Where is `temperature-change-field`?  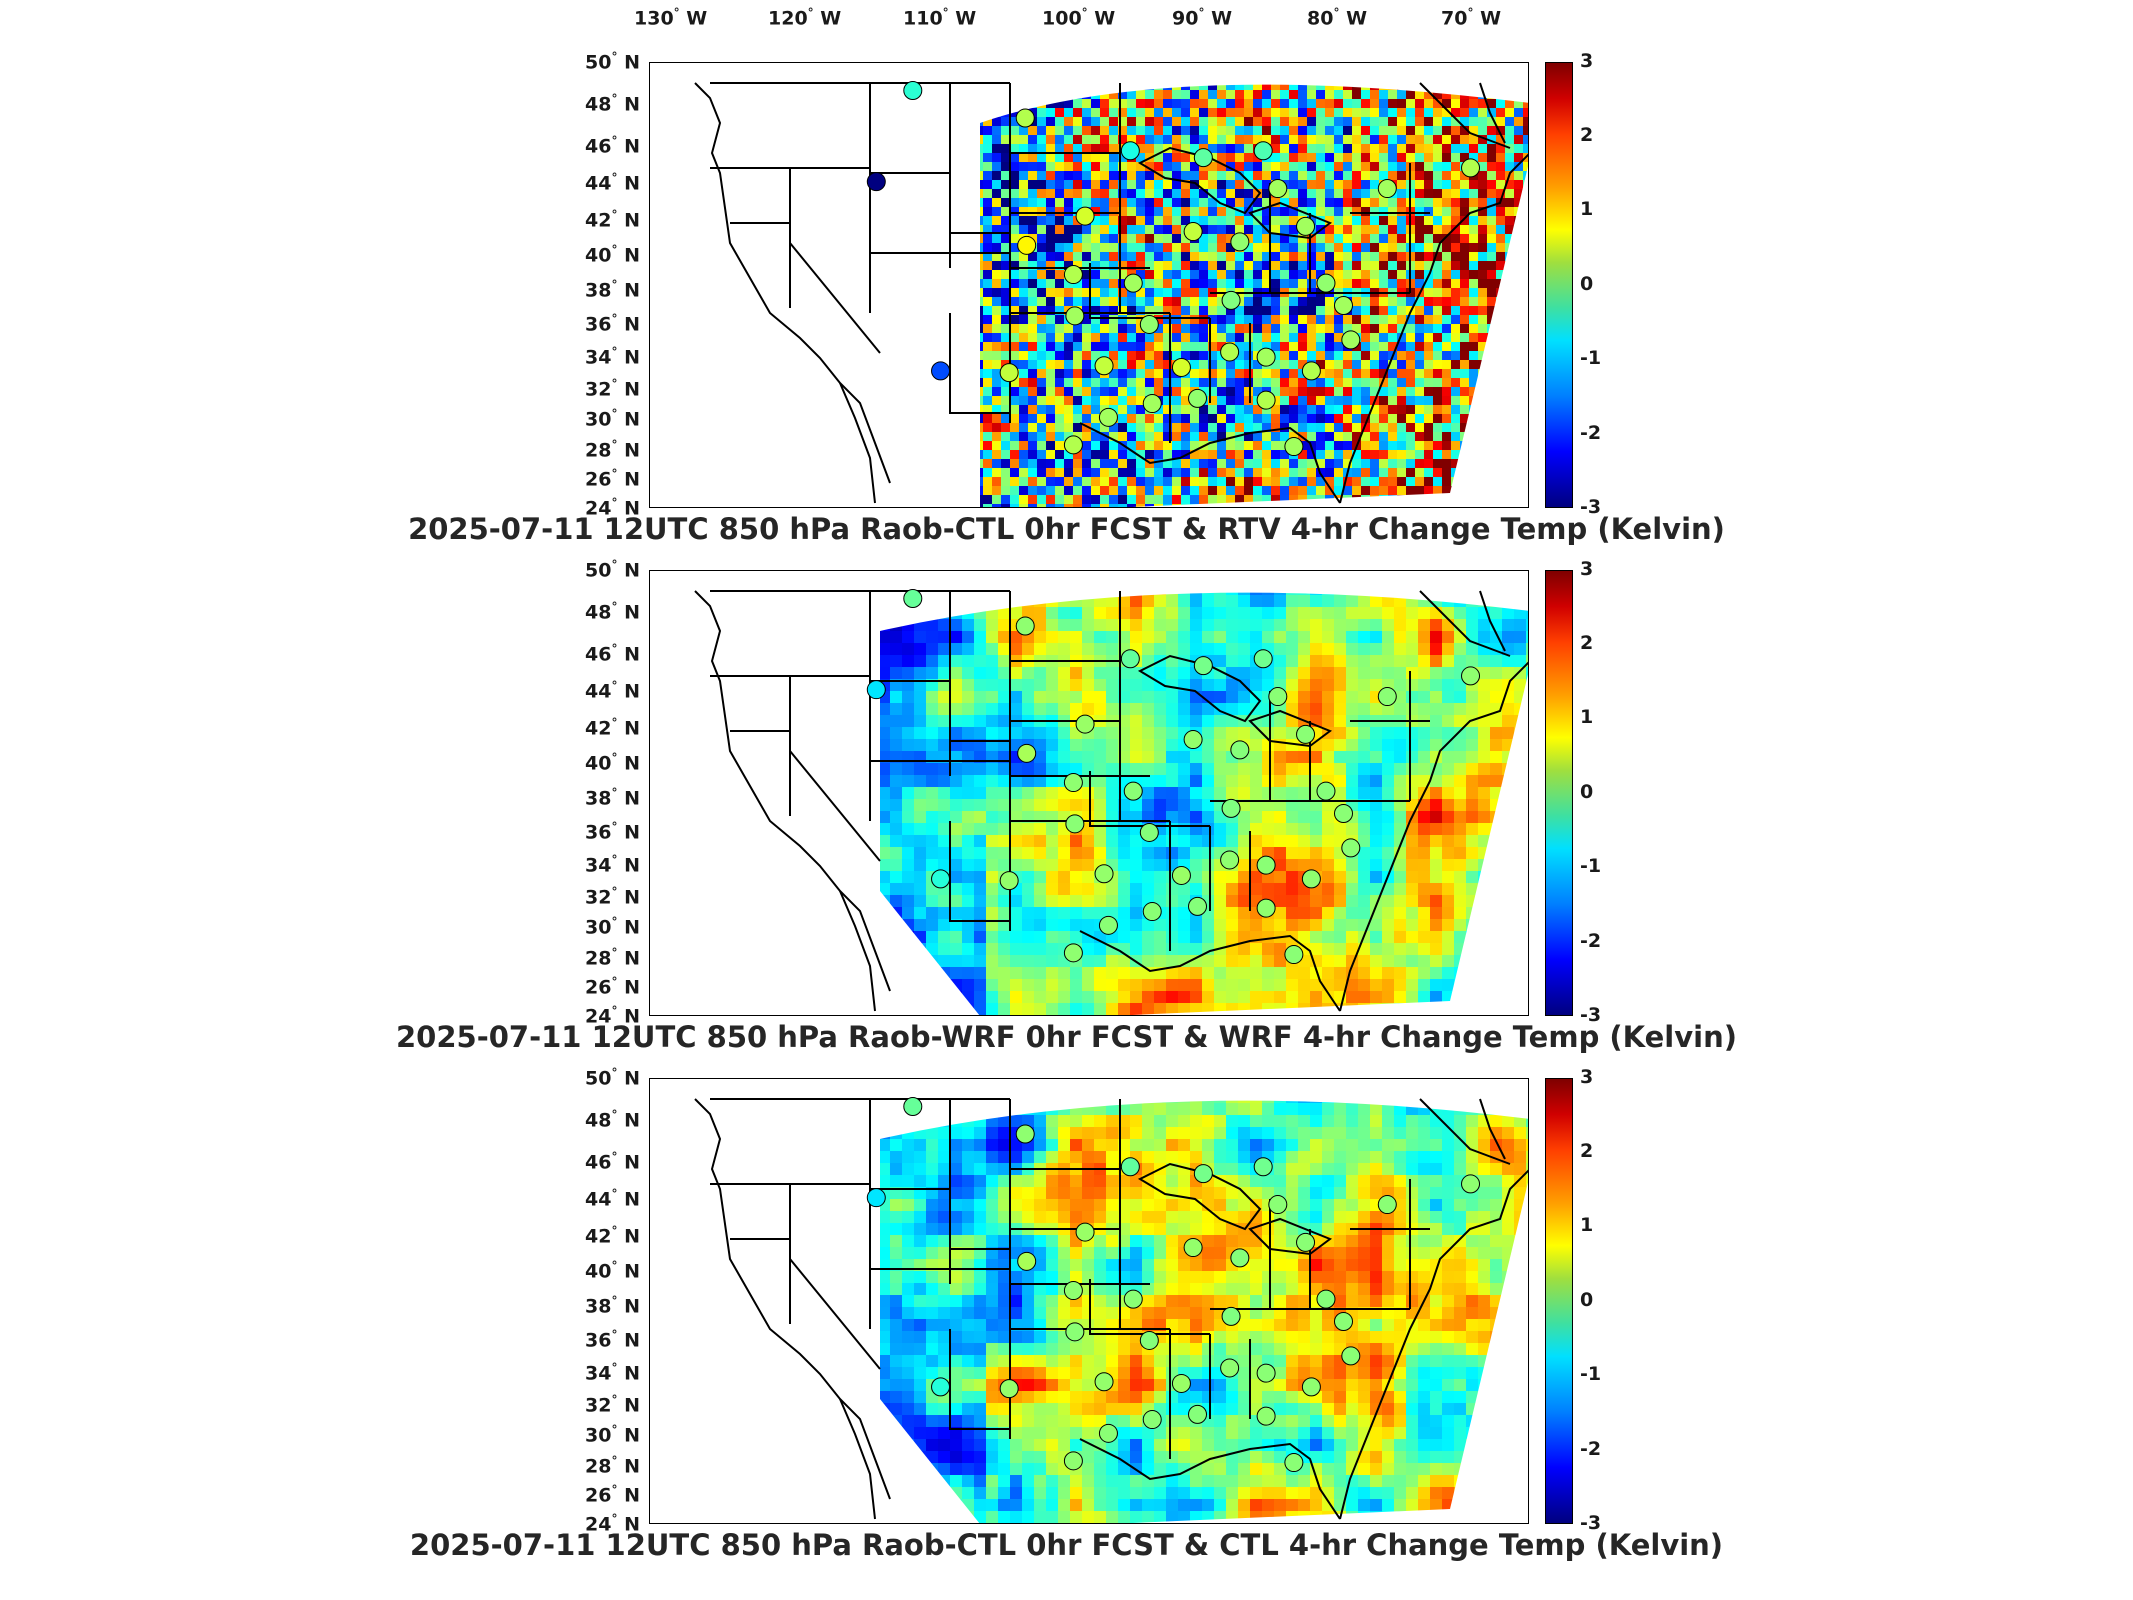
temperature-change-field is located at coordinates (1254, 295).